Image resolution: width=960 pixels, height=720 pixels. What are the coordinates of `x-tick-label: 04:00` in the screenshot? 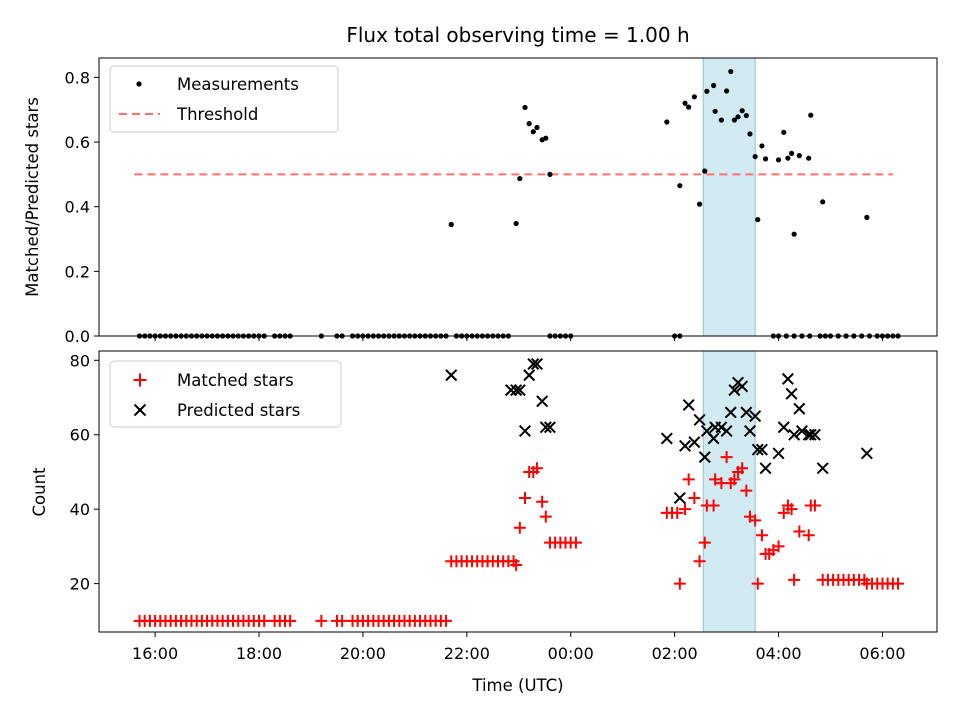 It's located at (778, 653).